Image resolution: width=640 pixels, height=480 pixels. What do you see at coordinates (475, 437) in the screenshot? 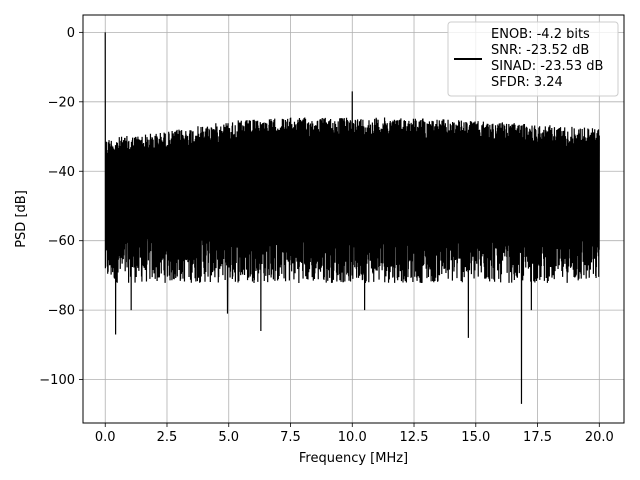
I see `x-tick-label: 15.0` at bounding box center [475, 437].